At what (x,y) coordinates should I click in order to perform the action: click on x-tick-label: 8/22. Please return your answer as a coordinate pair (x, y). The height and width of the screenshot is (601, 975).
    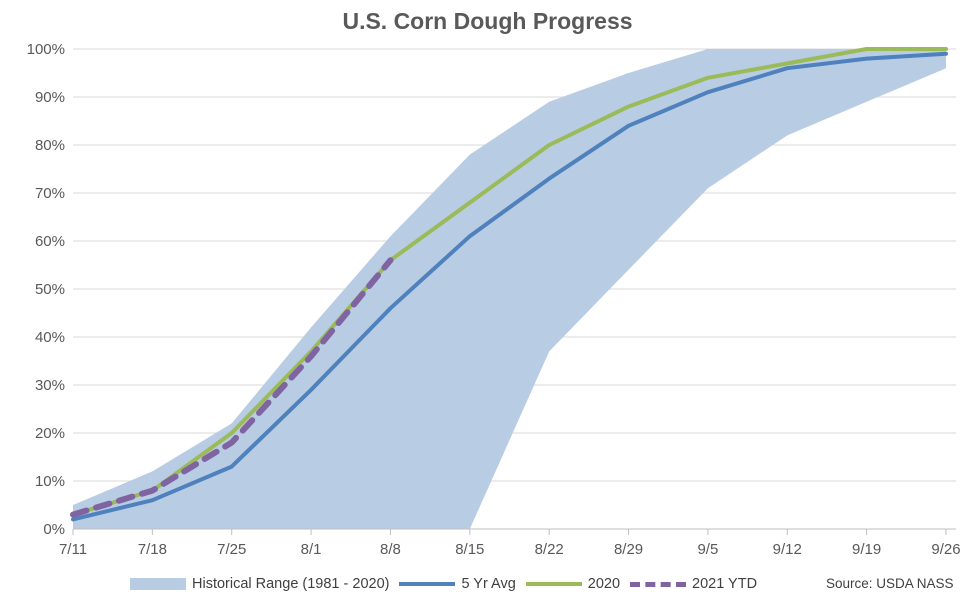
    Looking at the image, I should click on (549, 549).